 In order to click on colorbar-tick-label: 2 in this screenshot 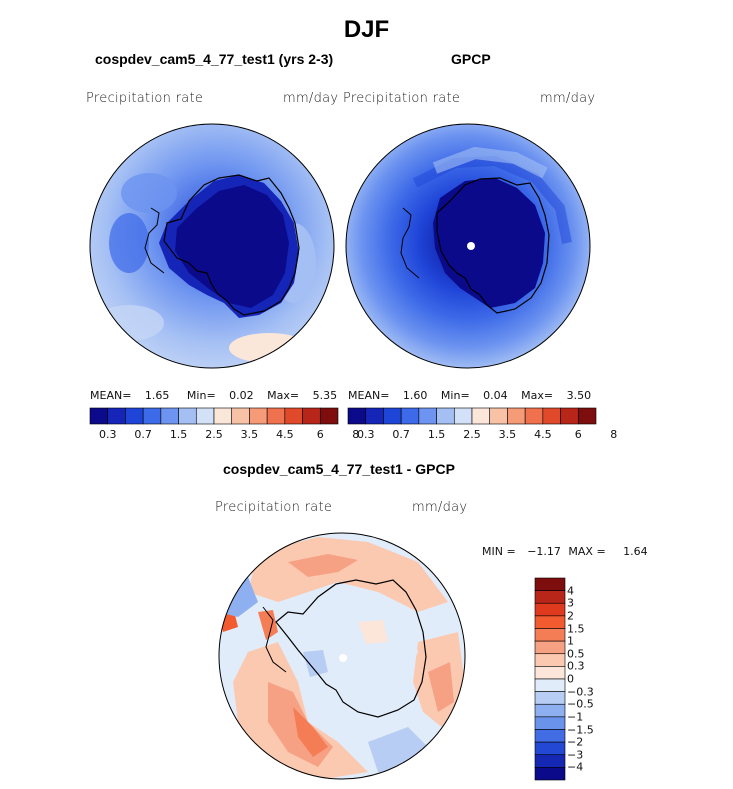, I will do `click(570, 616)`.